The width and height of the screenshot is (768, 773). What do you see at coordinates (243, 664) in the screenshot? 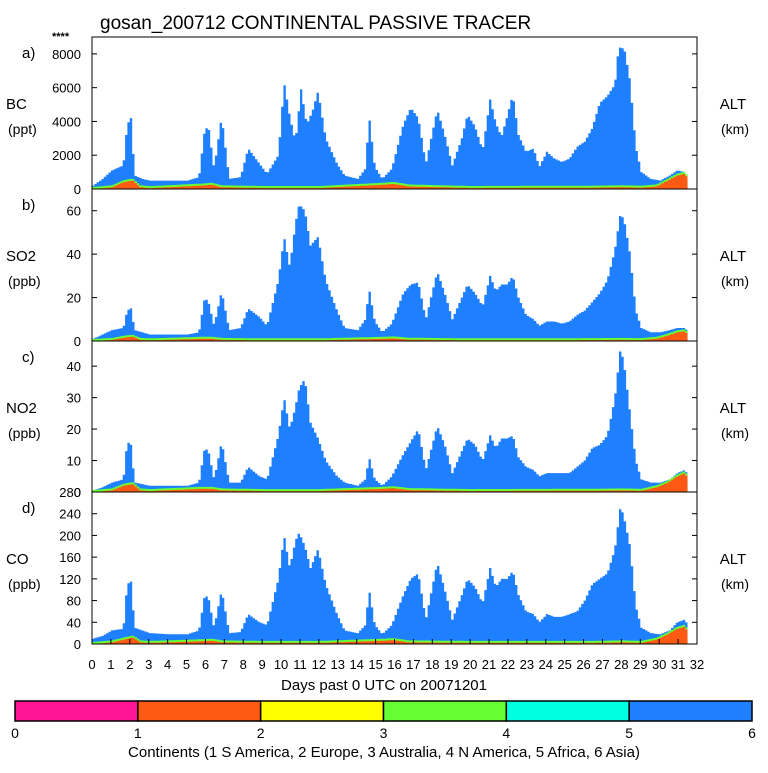
I see `x-tick-label: 8` at bounding box center [243, 664].